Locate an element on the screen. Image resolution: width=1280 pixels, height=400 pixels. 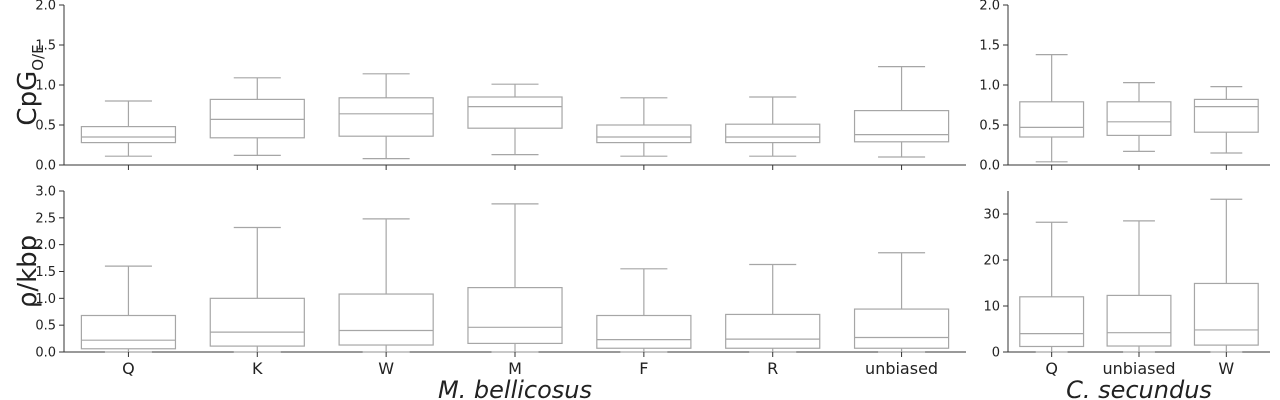
y-axis-label-subscript: O/E is located at coordinates (38, 57).